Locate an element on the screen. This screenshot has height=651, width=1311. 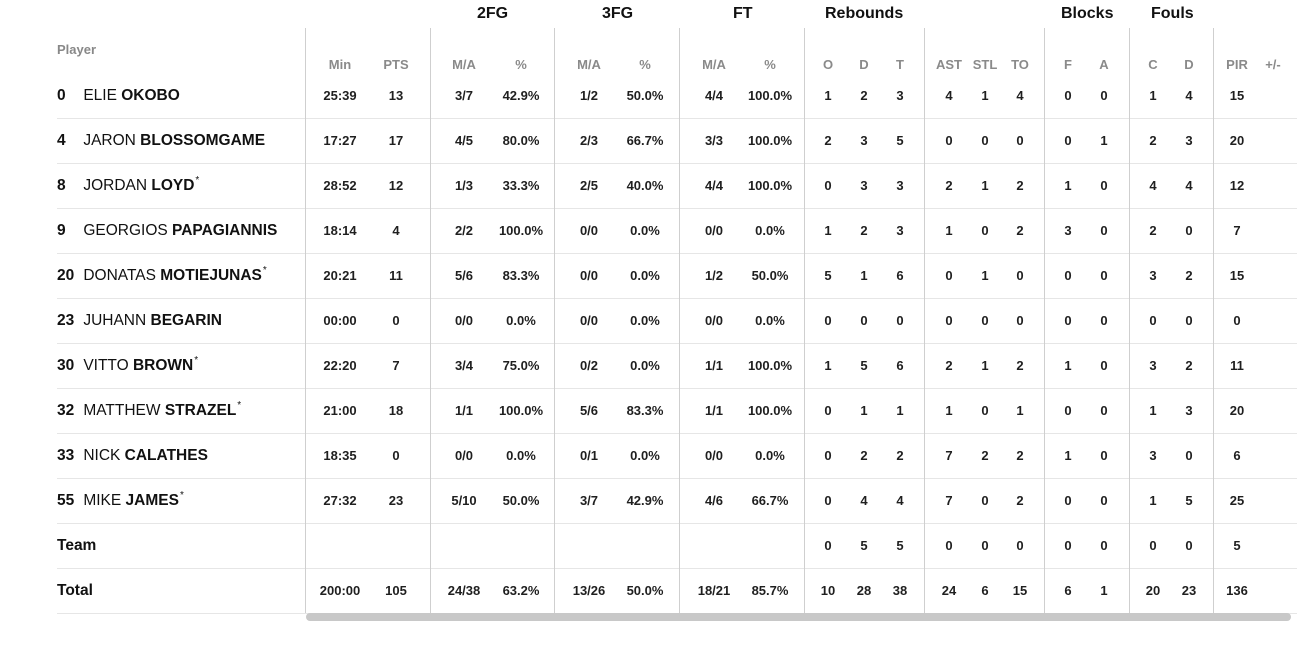
player-name: 20 DONATAS MOTIEJUNAS* is located at coordinates (162, 275).